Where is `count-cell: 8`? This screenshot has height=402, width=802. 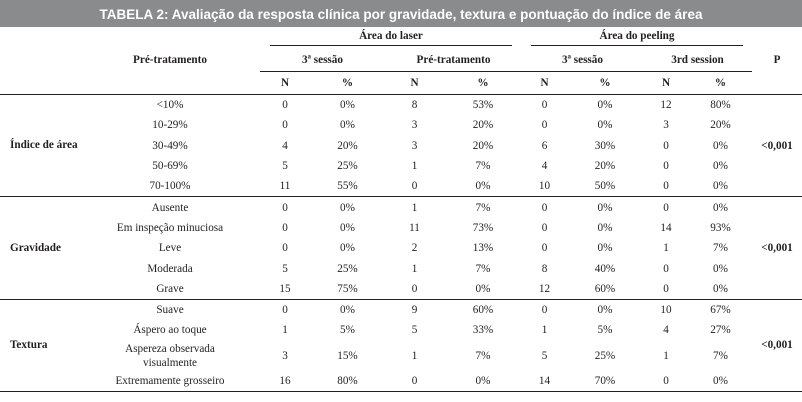
count-cell: 8 is located at coordinates (544, 268).